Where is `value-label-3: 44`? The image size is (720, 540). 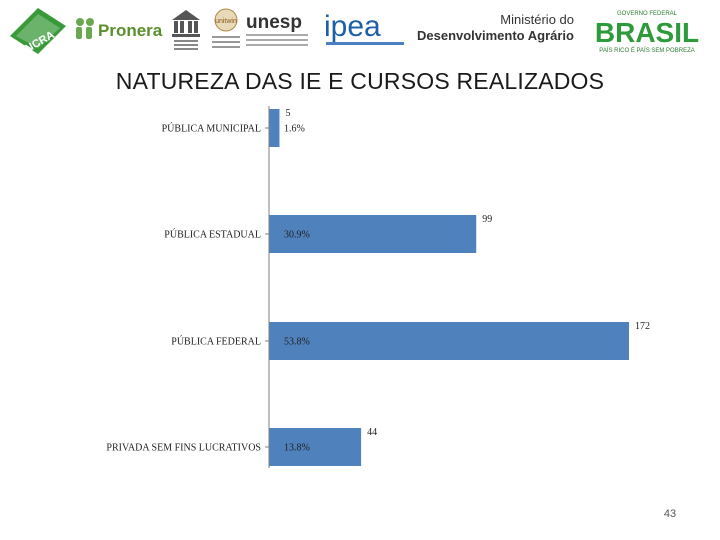
value-label-3: 44 is located at coordinates (372, 432).